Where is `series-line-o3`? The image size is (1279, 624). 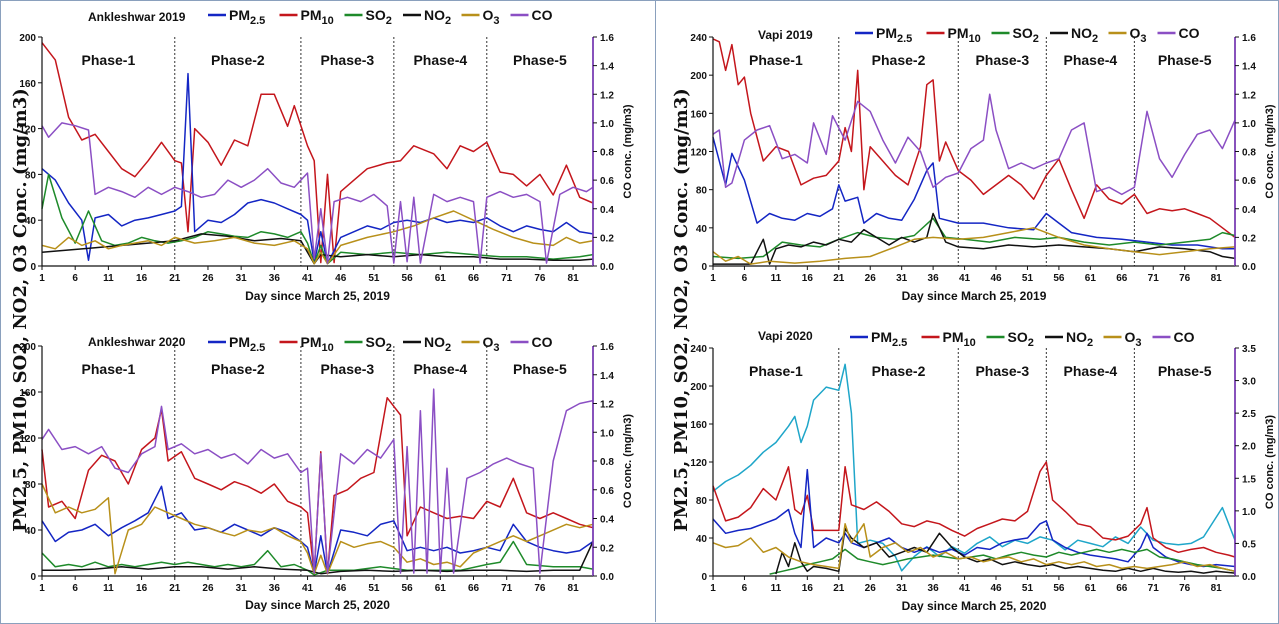 series-line-o3 is located at coordinates (974, 548).